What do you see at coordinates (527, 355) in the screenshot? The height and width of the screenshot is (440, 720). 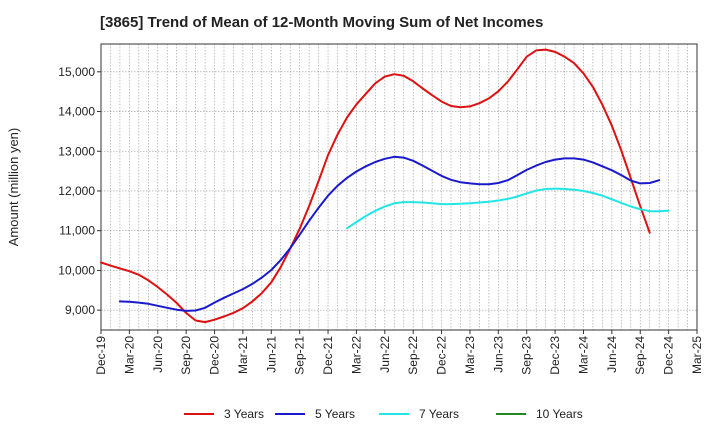 I see `x-tick-label: Sep-23` at bounding box center [527, 355].